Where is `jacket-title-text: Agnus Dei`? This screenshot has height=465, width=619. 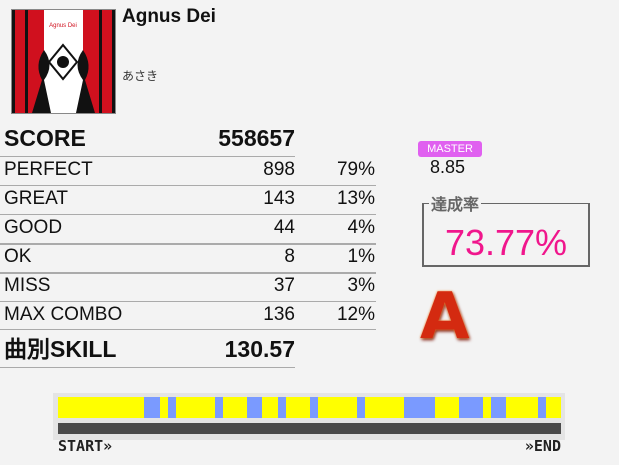 jacket-title-text: Agnus Dei is located at coordinates (63, 26).